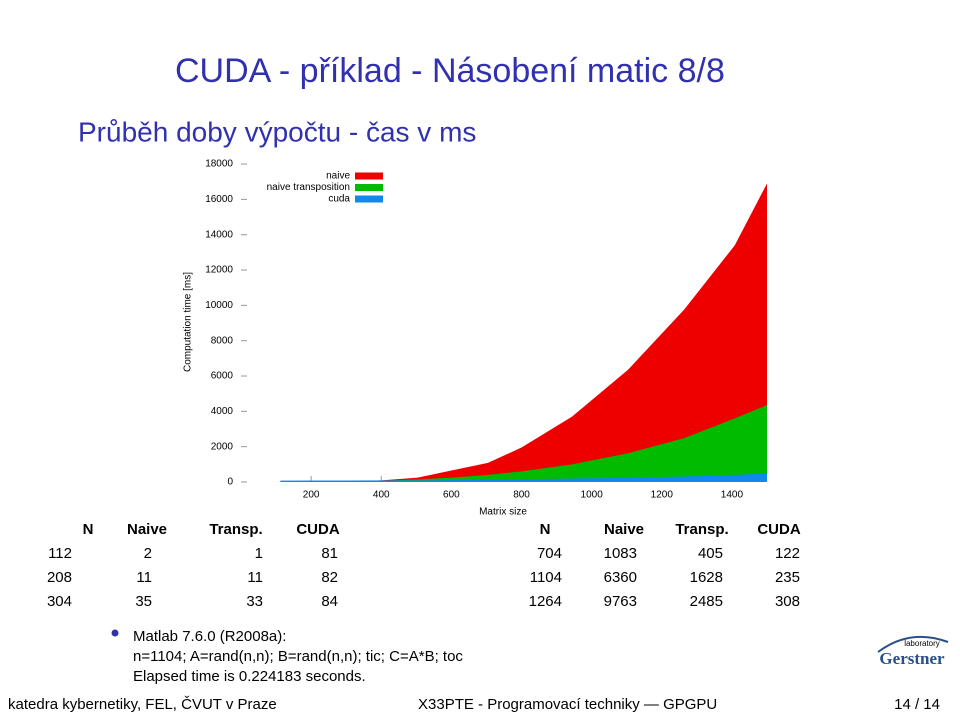  What do you see at coordinates (222, 411) in the screenshot?
I see `y-tick-label: 4000` at bounding box center [222, 411].